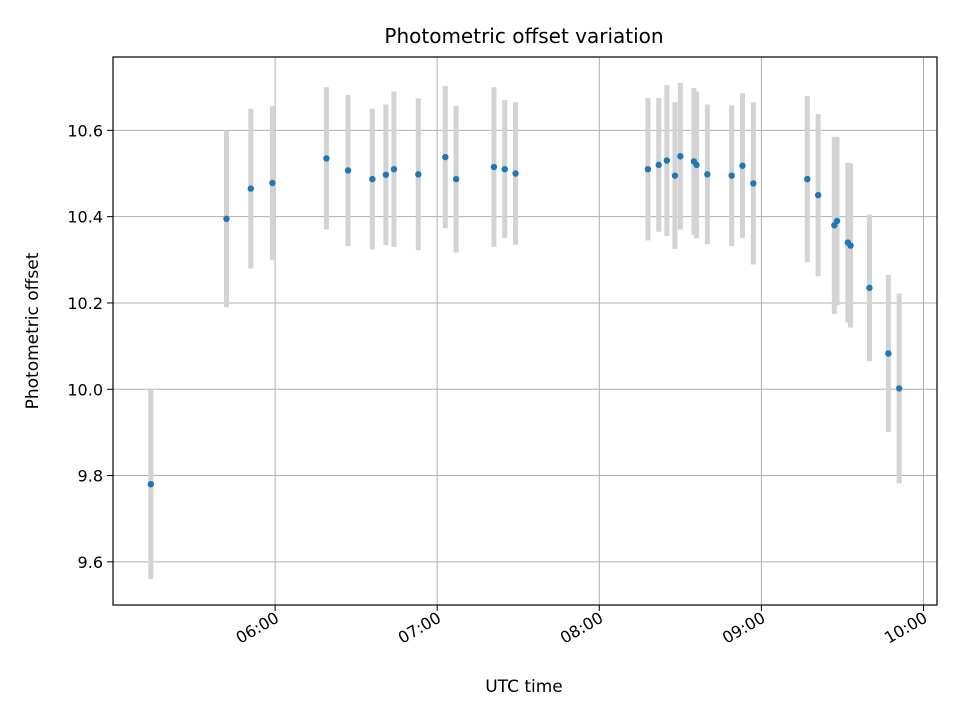  What do you see at coordinates (523, 36) in the screenshot?
I see `chart-title: Photometric offset variation` at bounding box center [523, 36].